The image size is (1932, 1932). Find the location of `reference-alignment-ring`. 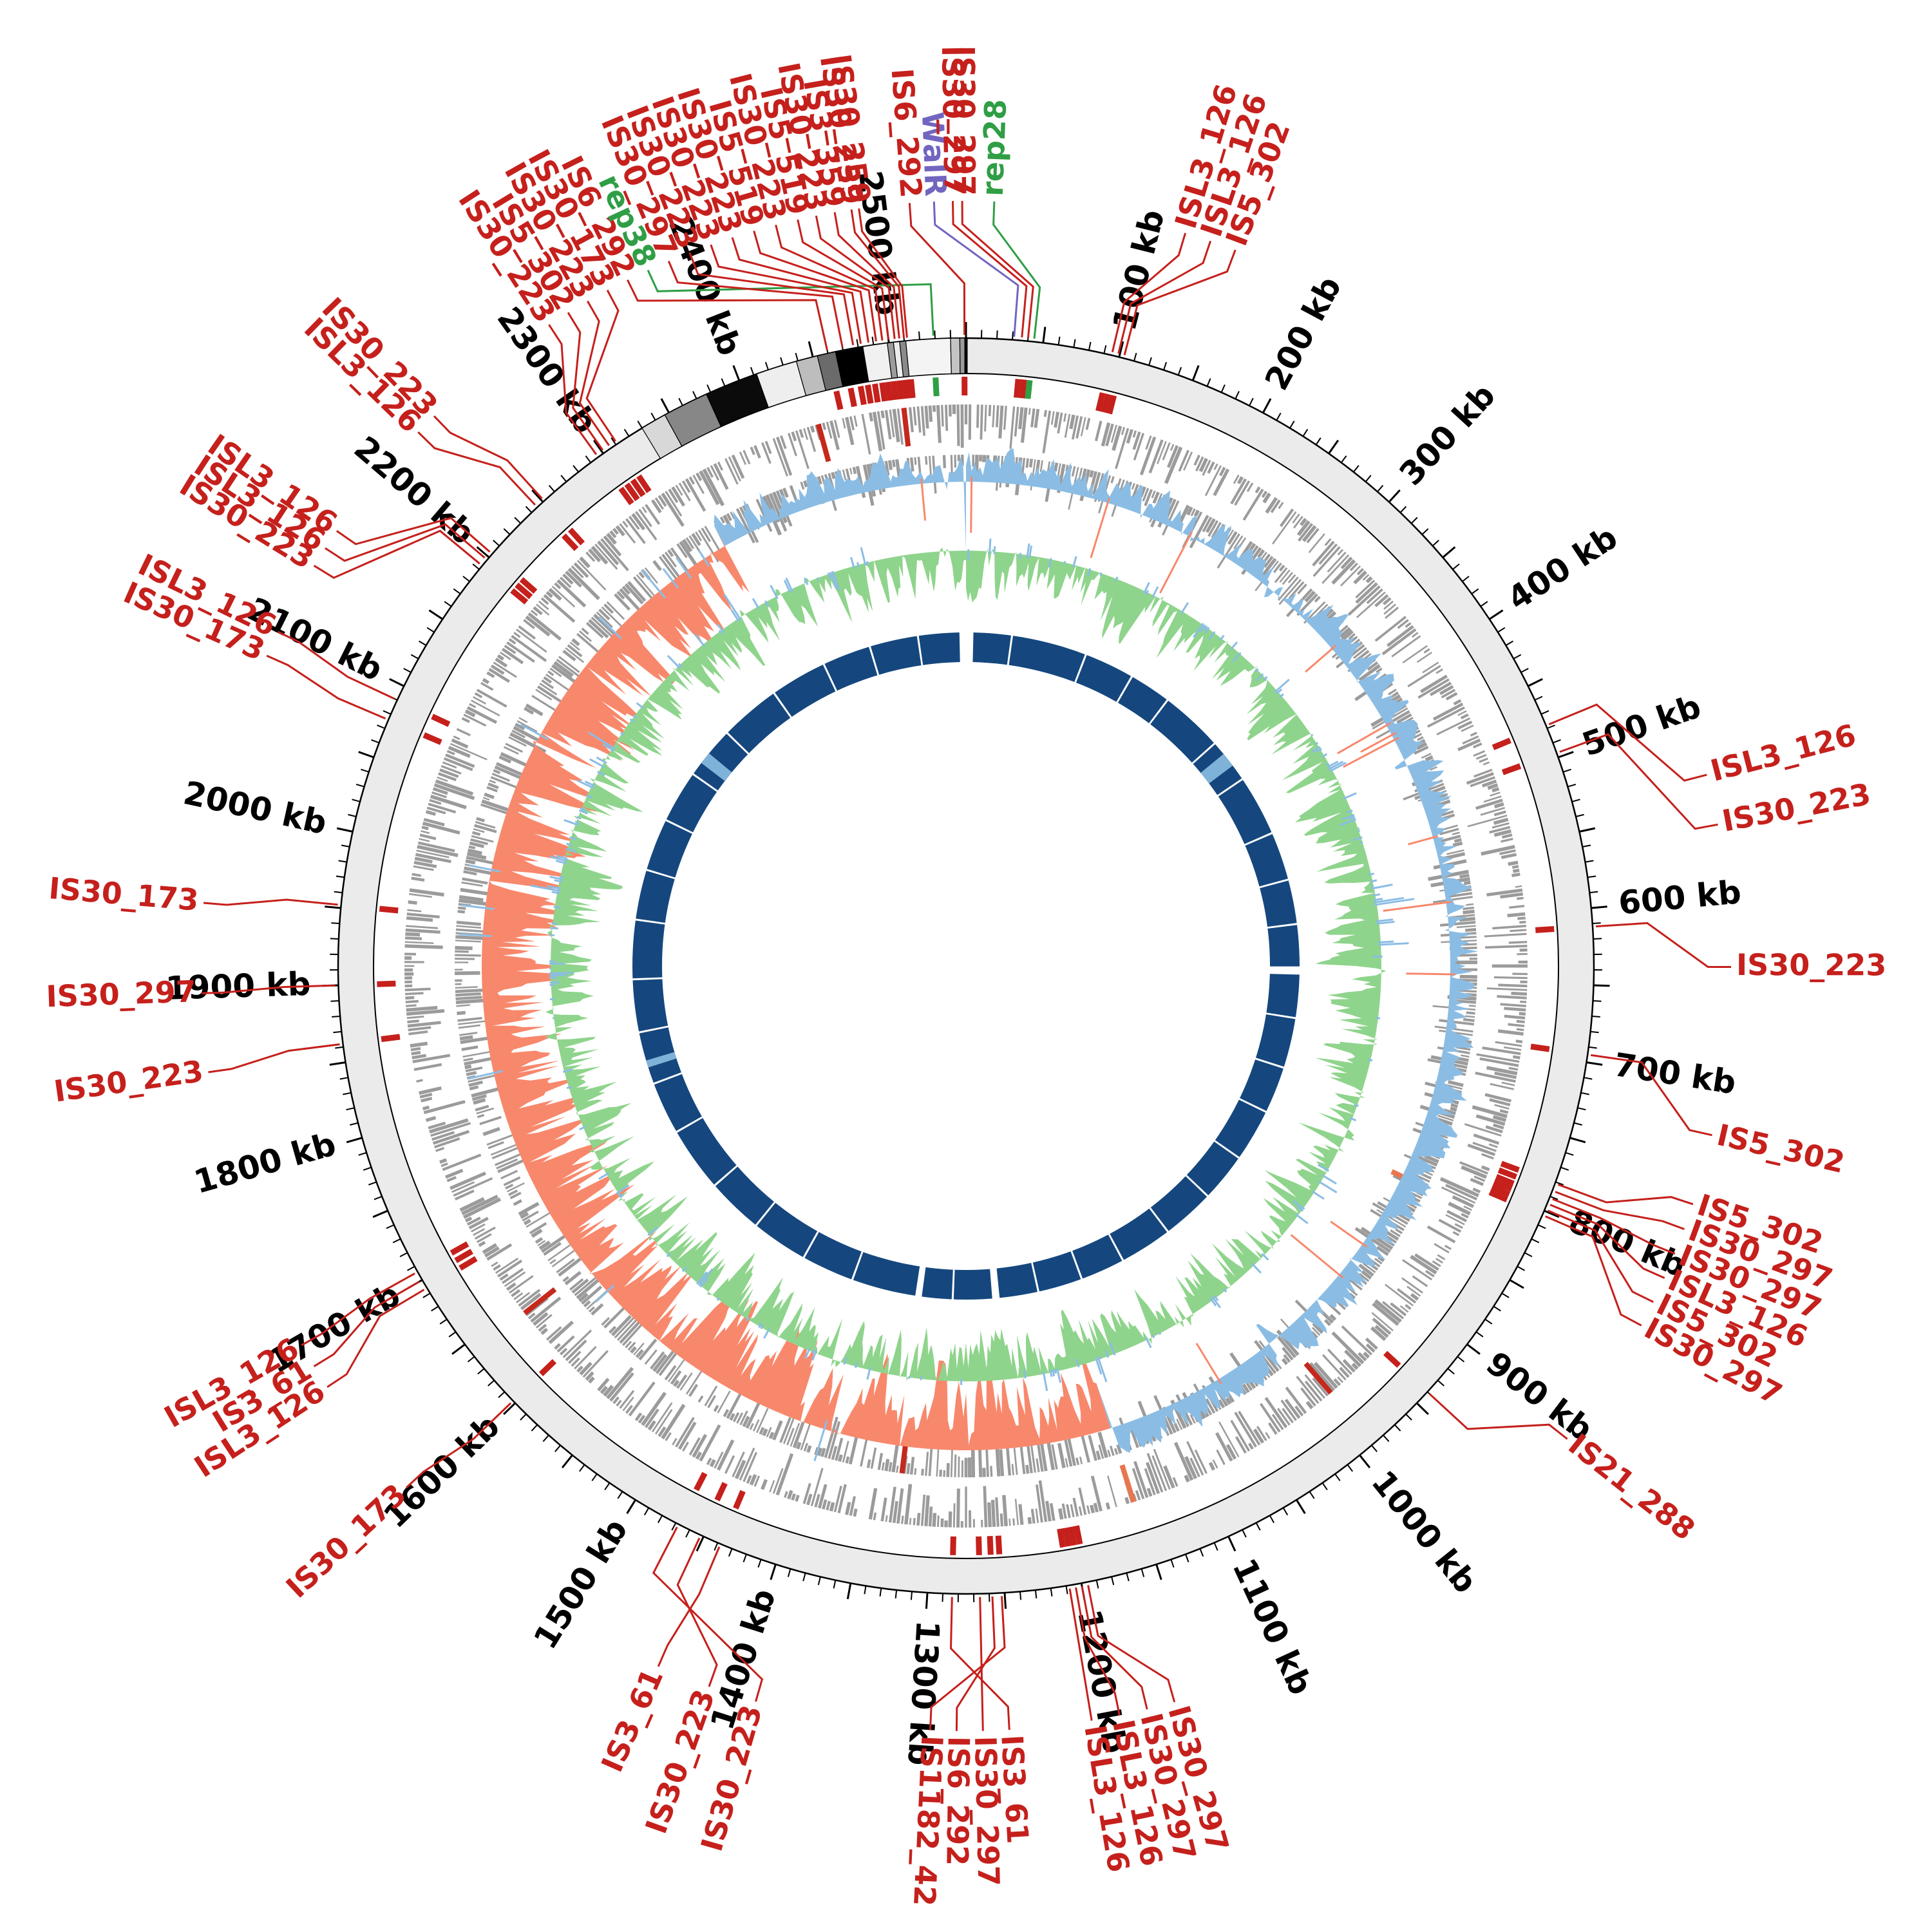

reference-alignment-ring is located at coordinates (967, 966).